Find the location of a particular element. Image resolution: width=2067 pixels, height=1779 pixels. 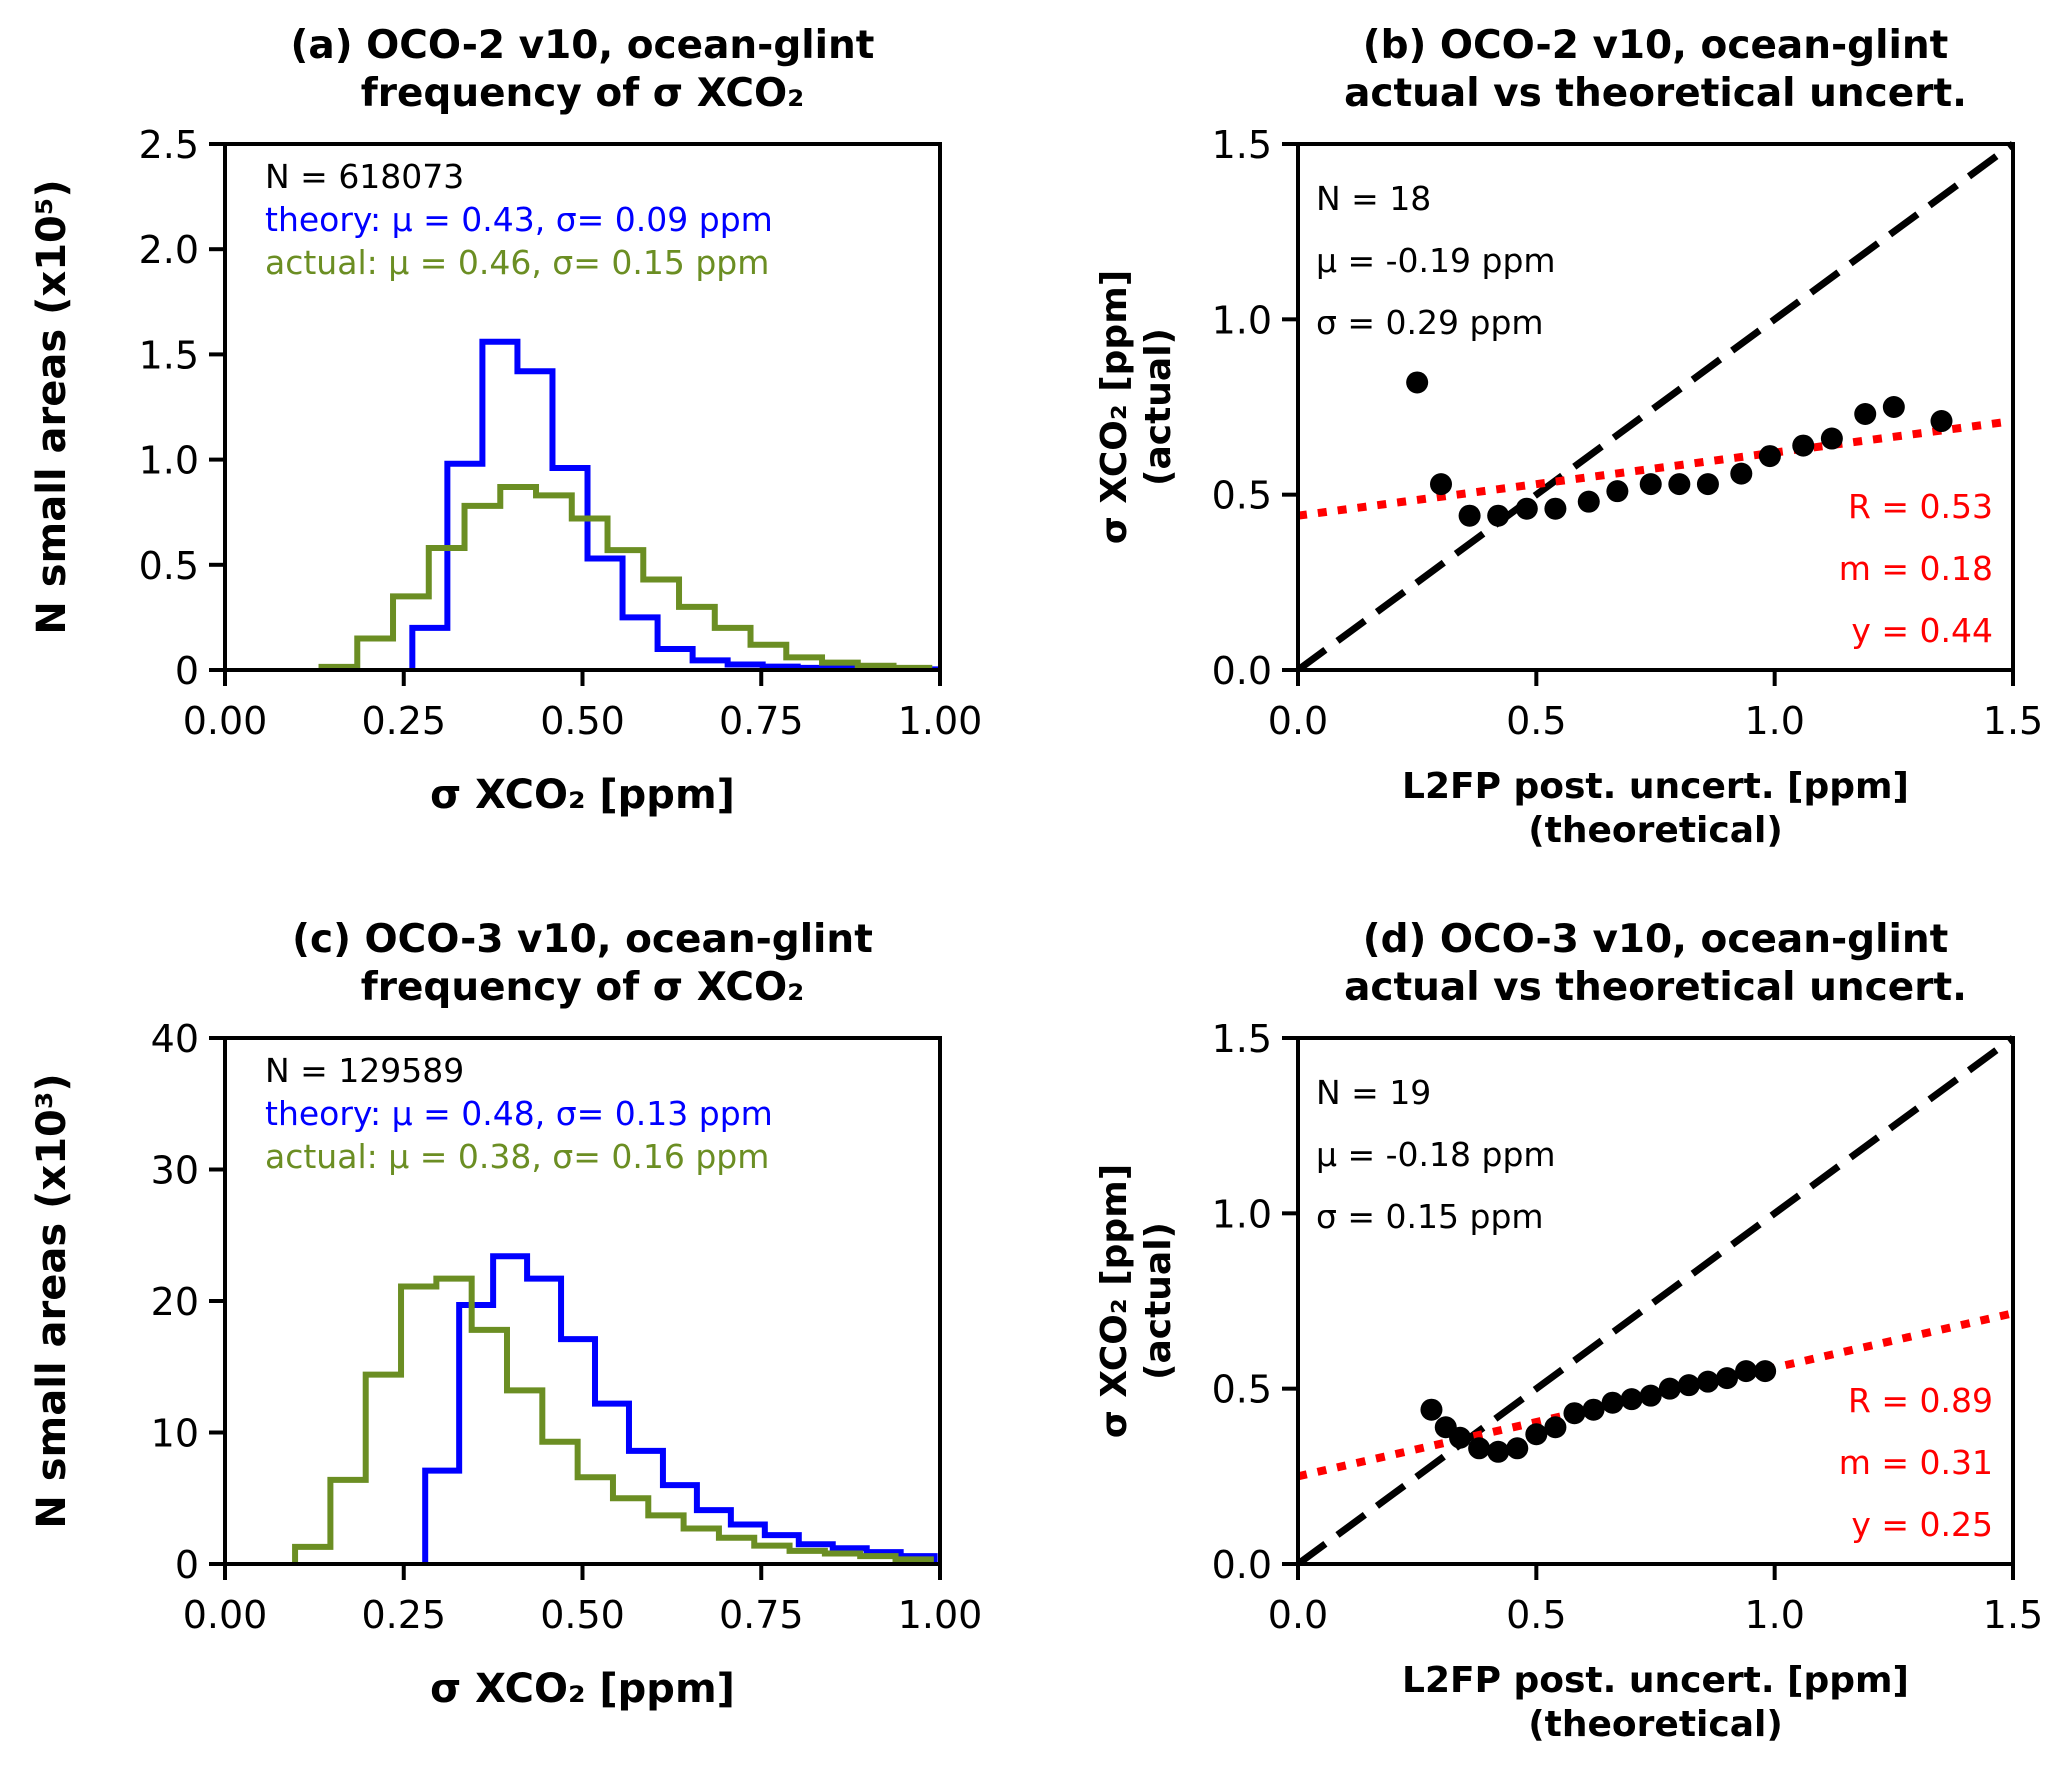

x-tick-label: 0.75 is located at coordinates (761, 1615).